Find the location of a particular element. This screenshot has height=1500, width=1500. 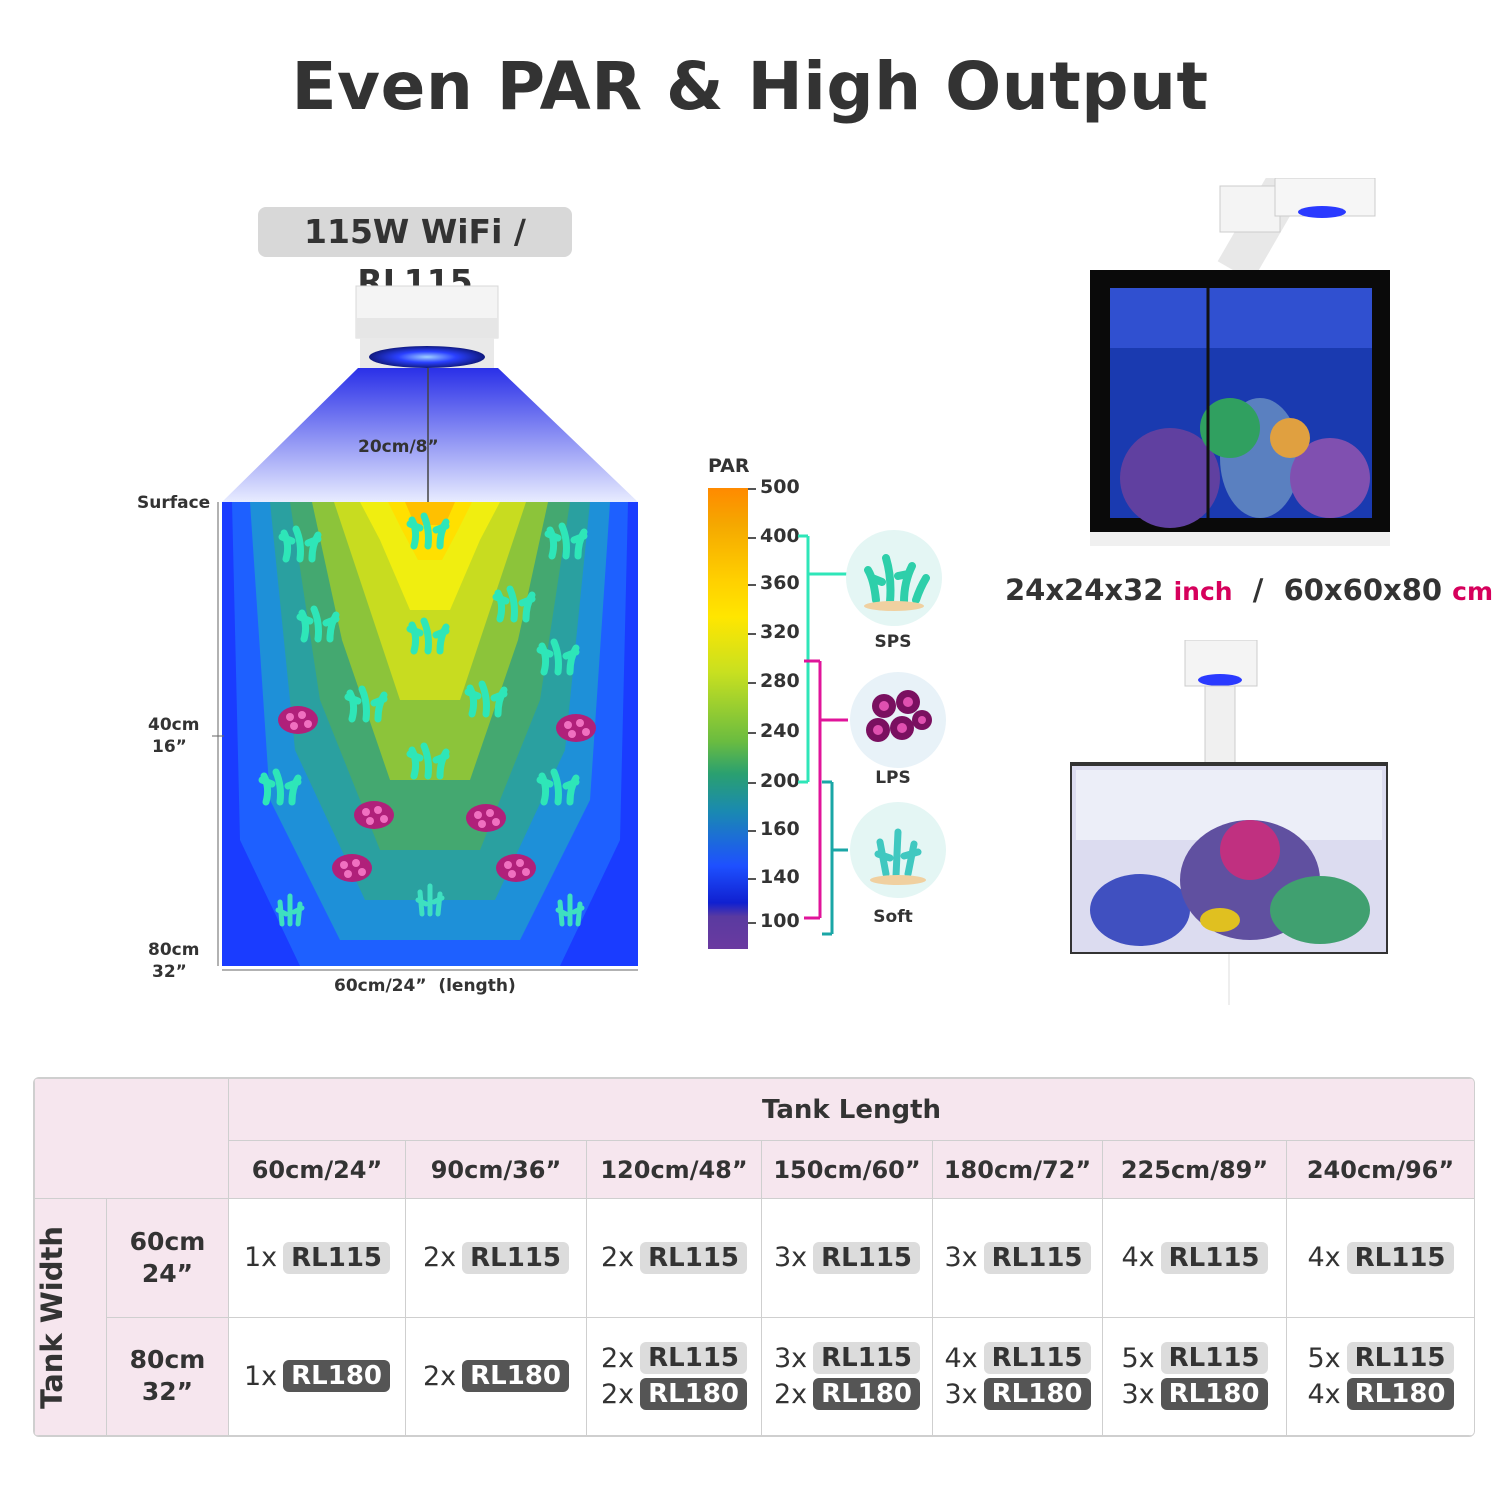

par-tick-label: 100 is located at coordinates (780, 921).